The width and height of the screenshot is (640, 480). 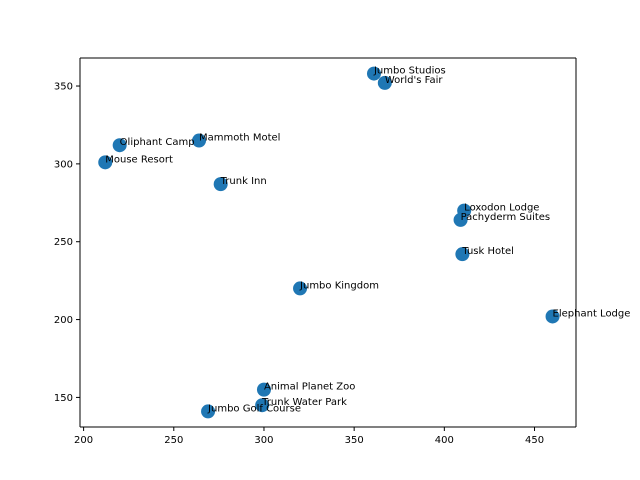 What do you see at coordinates (444, 440) in the screenshot?
I see `x-tick-label: 400` at bounding box center [444, 440].